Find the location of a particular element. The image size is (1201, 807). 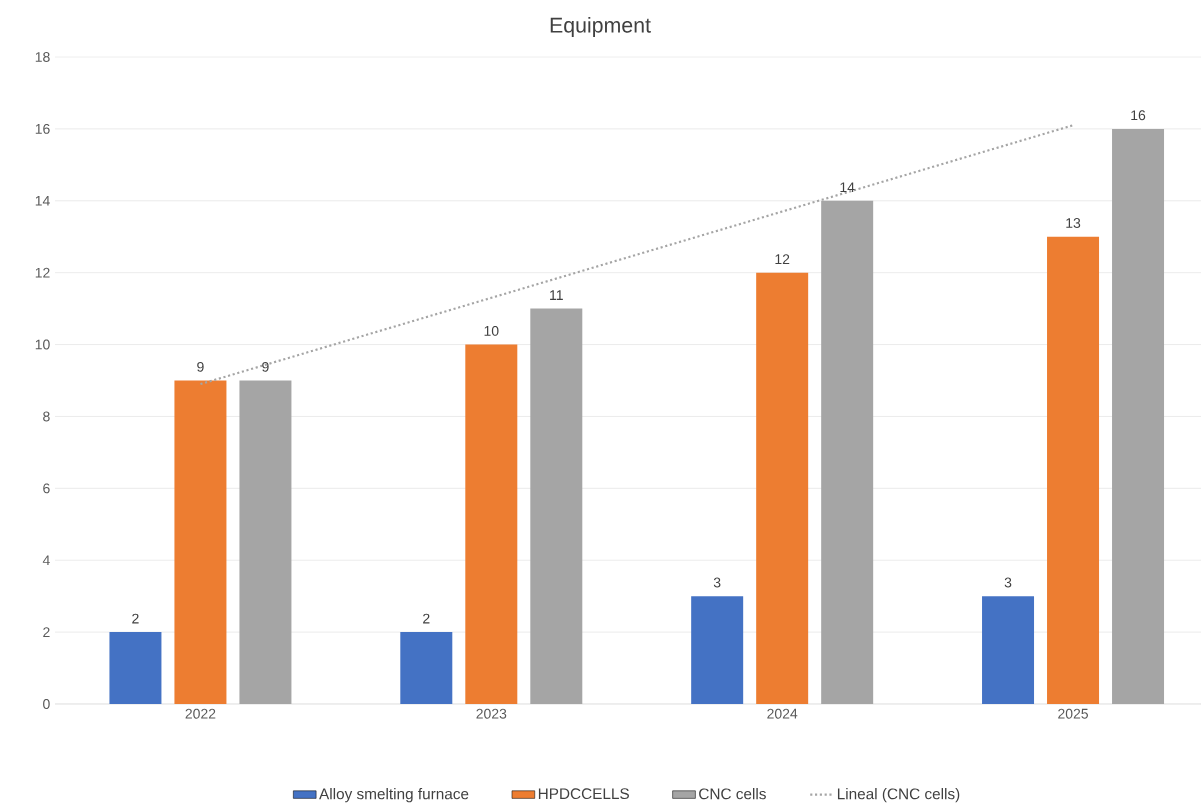

x-tick-label: 2022 is located at coordinates (200, 713).